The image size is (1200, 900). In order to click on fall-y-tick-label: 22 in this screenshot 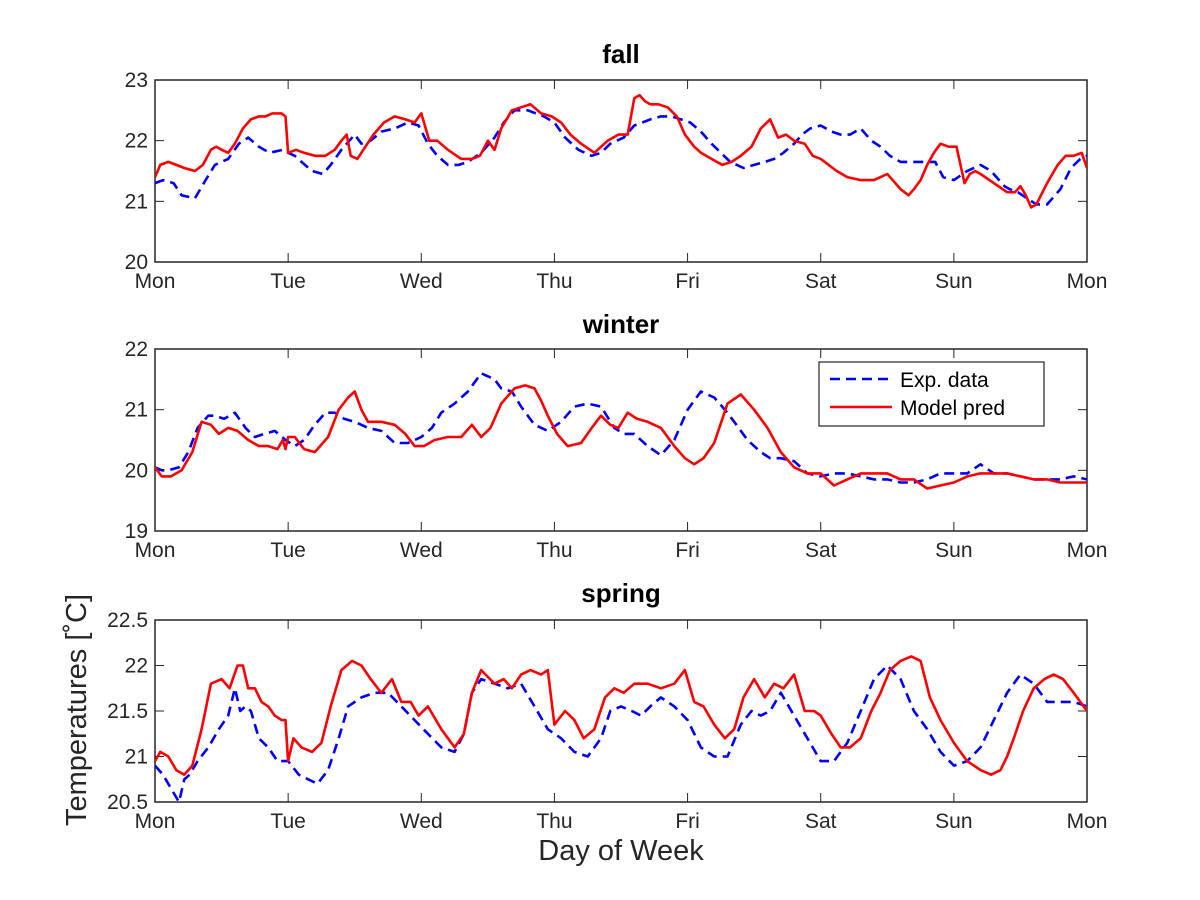, I will do `click(136, 141)`.